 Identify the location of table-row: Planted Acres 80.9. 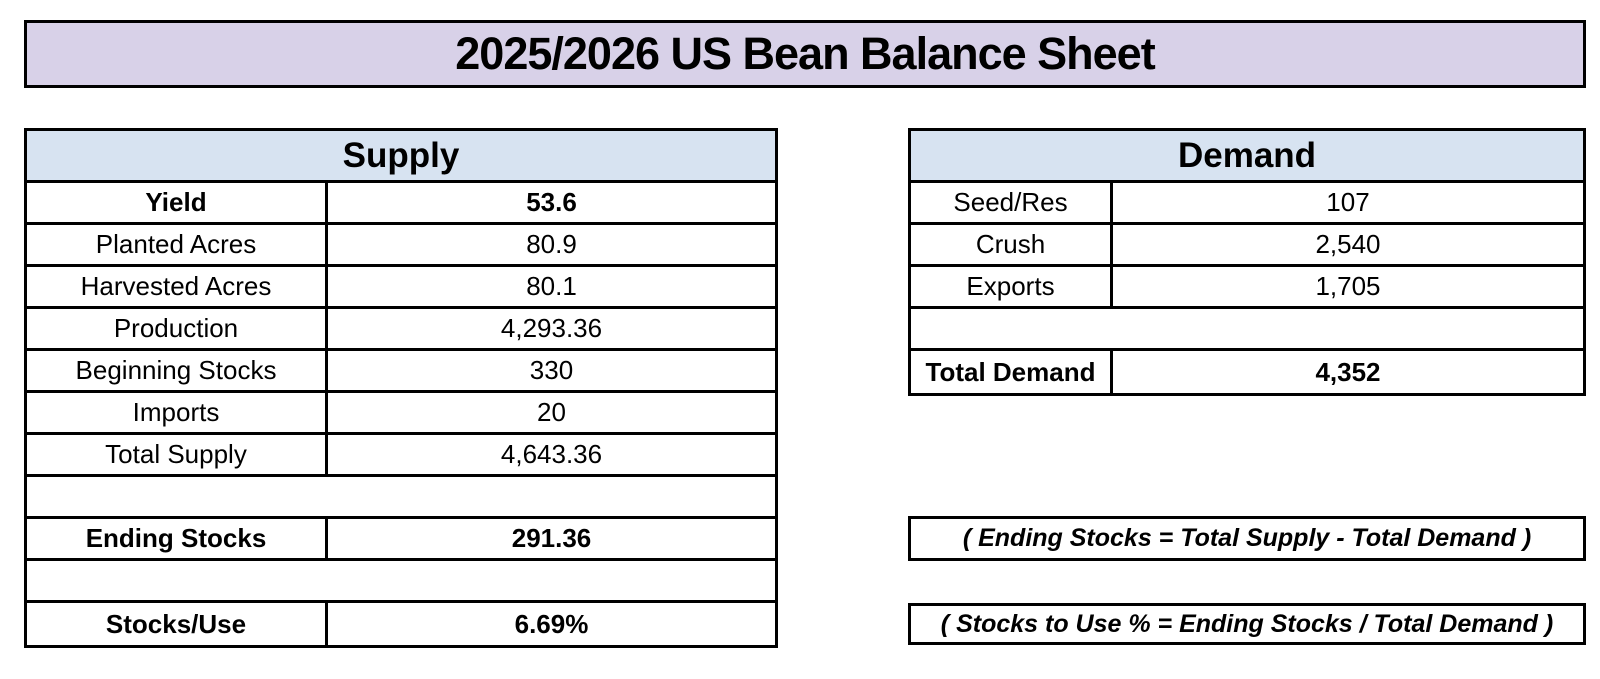
(401, 246).